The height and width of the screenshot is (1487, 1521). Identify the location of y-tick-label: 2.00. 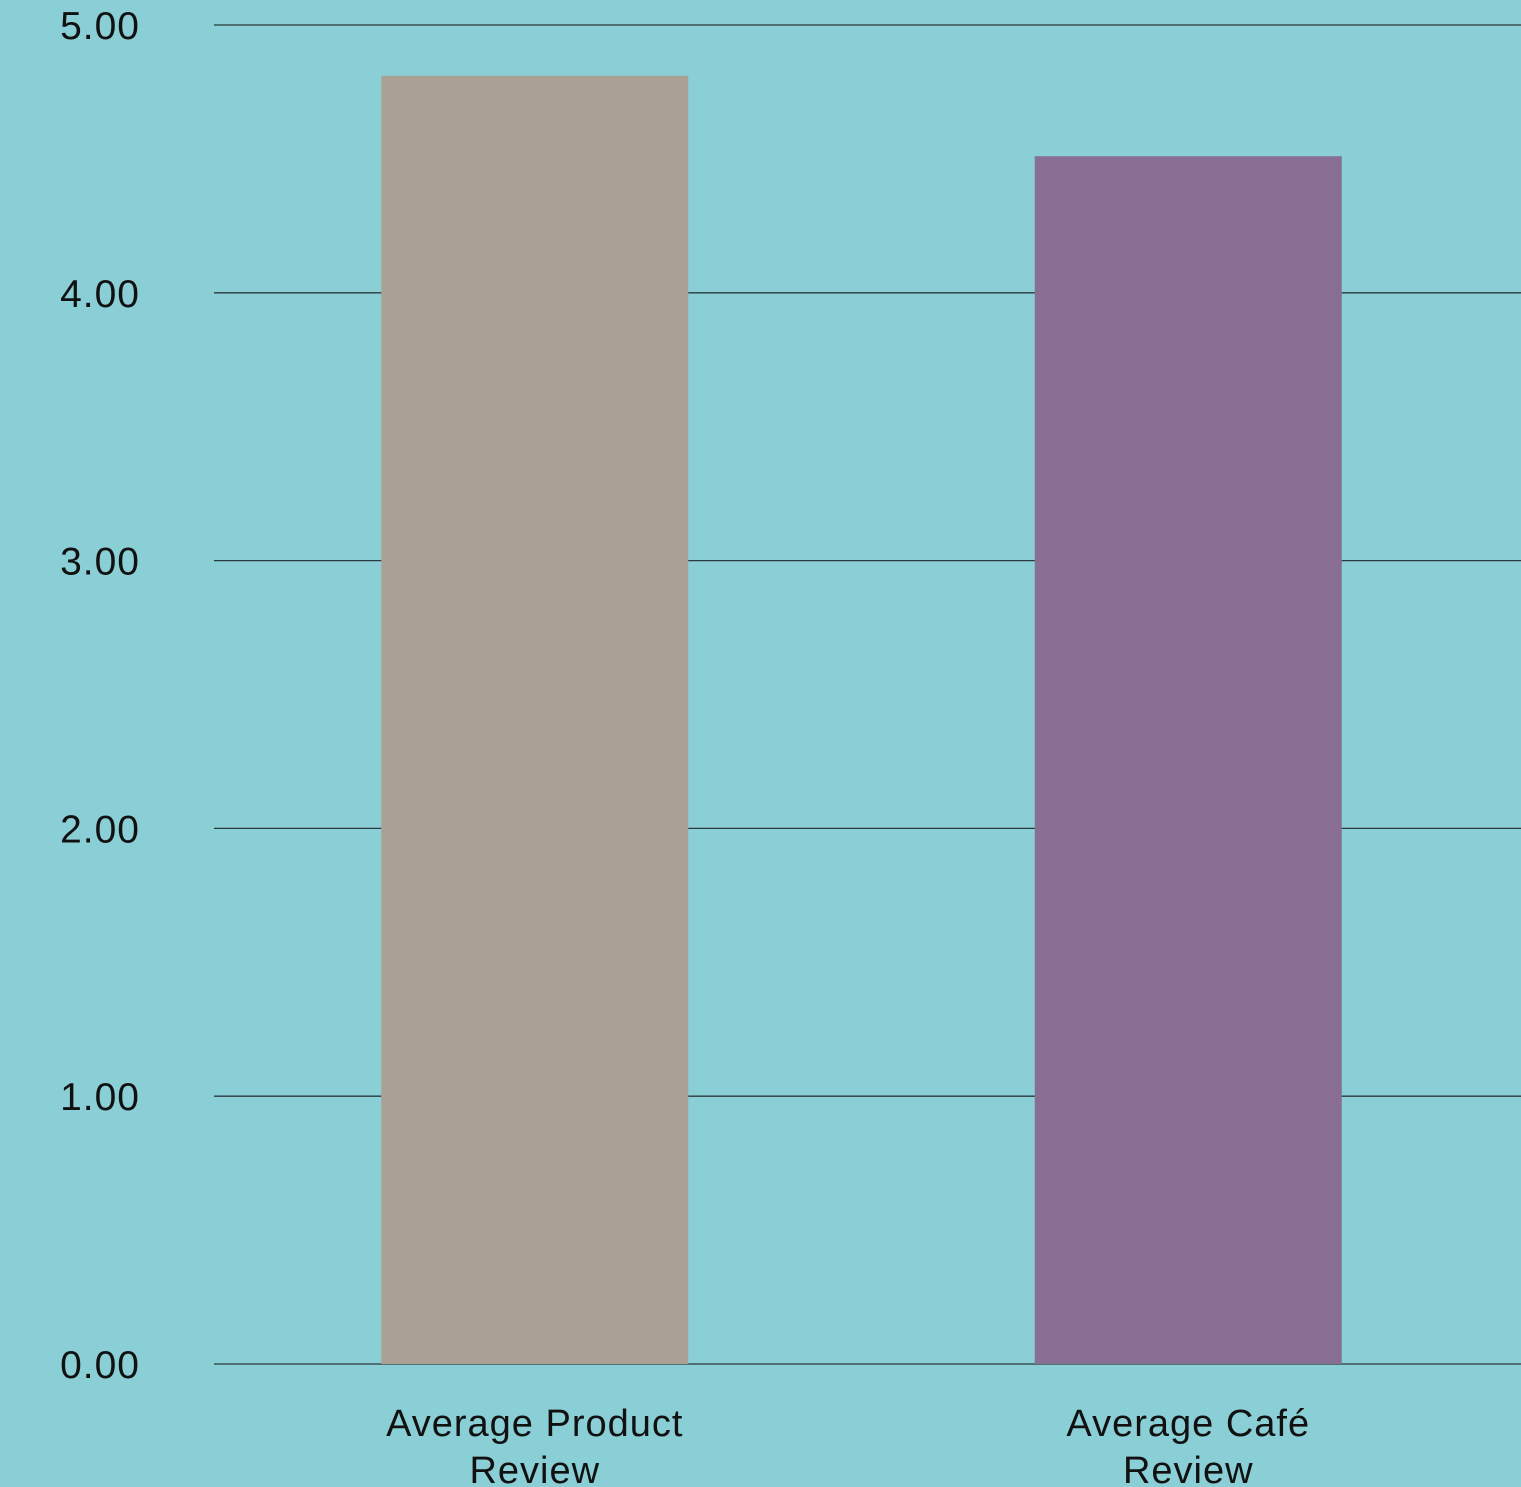
(100, 829).